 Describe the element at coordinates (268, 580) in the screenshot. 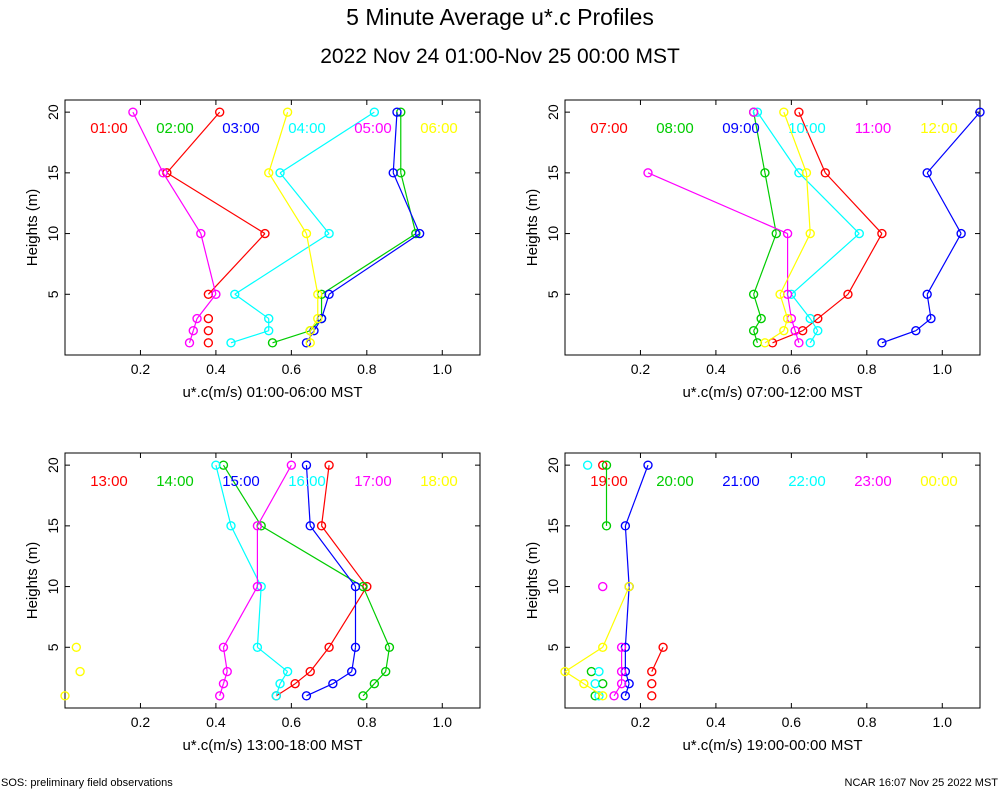

I see `series-1600: 16:00` at that location.